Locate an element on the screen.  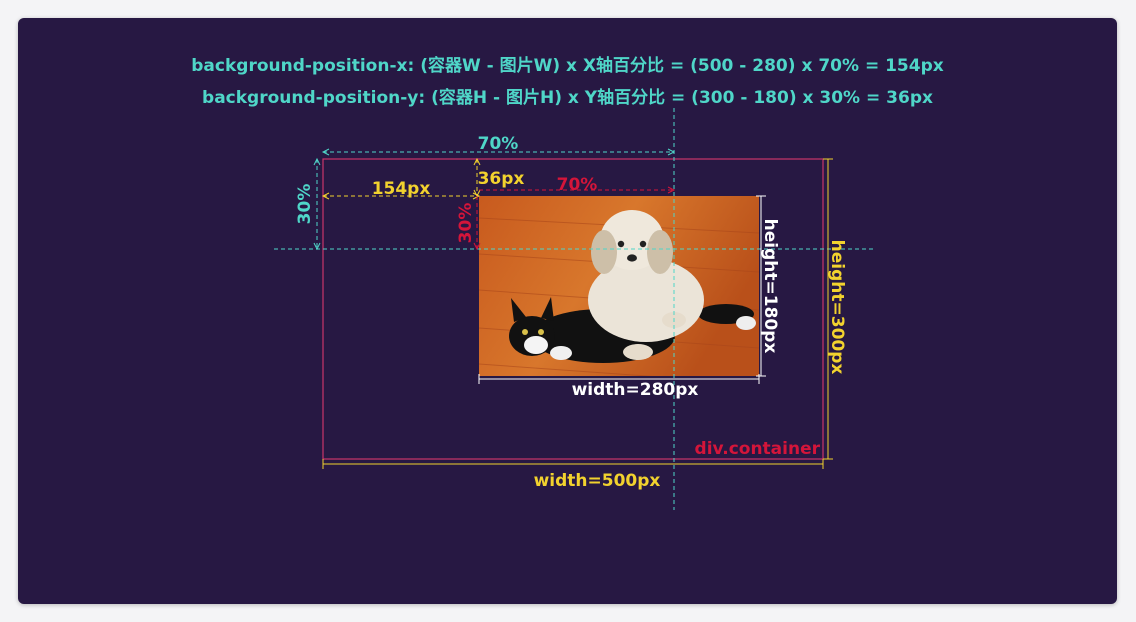
container-width-label: width=500px is located at coordinates (597, 481).